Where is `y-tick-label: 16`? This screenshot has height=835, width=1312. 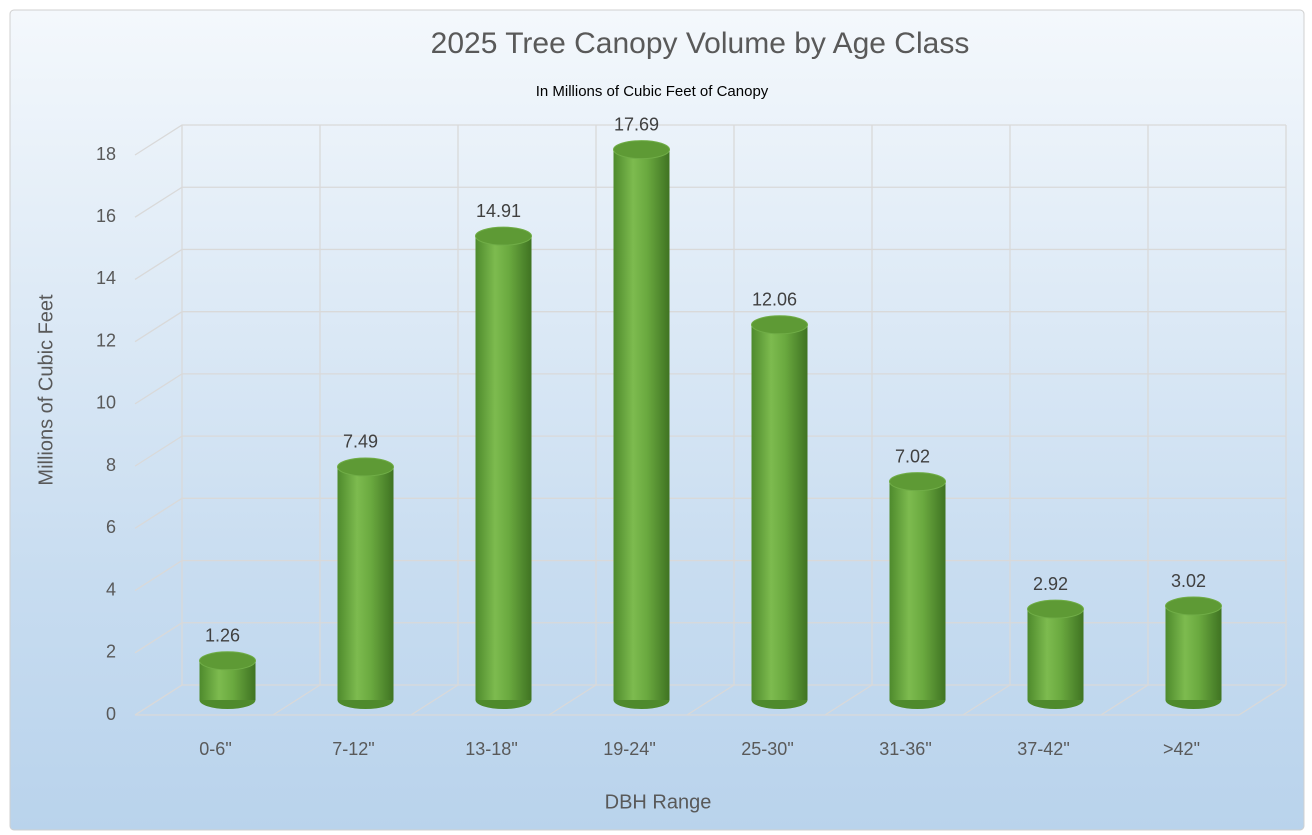 y-tick-label: 16 is located at coordinates (106, 216).